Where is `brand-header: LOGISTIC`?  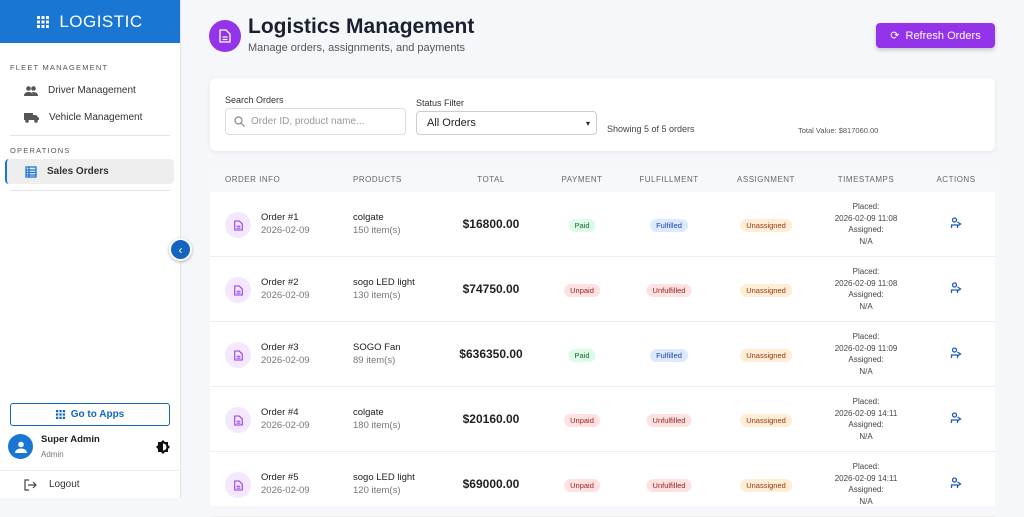 brand-header: LOGISTIC is located at coordinates (90, 21).